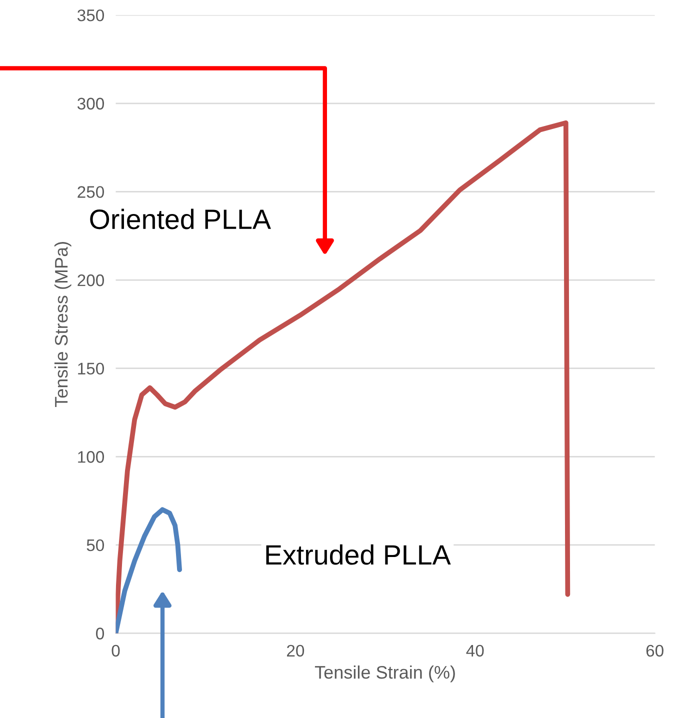 This screenshot has height=718, width=673. What do you see at coordinates (475, 650) in the screenshot?
I see `x-tick-label: 40` at bounding box center [475, 650].